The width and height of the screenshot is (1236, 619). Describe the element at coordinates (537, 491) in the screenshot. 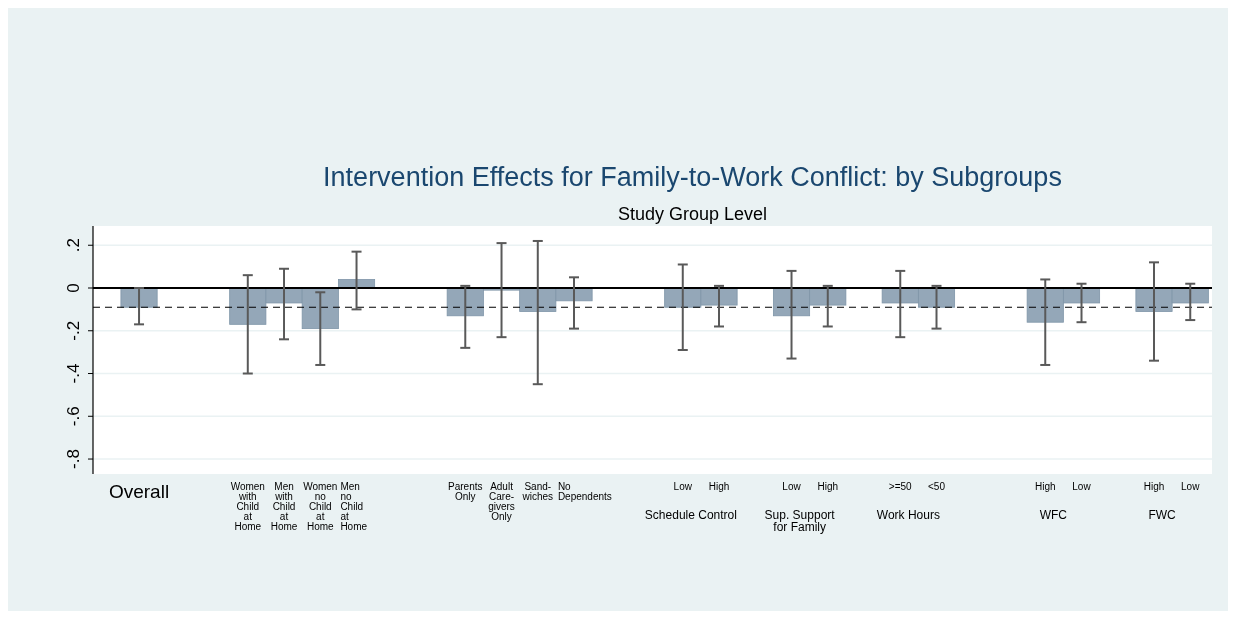

I see `x-tick-label: Sand- wiches` at that location.